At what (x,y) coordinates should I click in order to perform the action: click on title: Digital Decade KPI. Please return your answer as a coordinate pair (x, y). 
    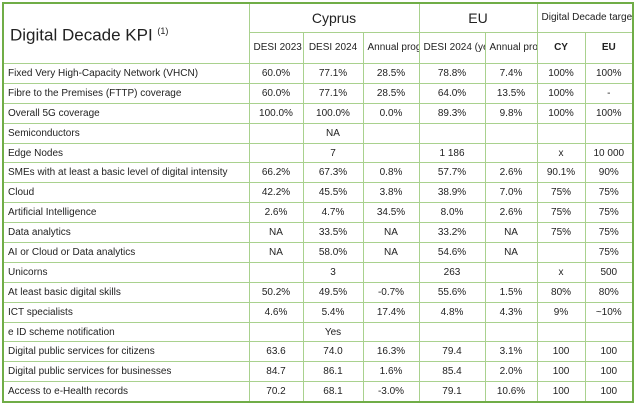
    Looking at the image, I should click on (81, 35).